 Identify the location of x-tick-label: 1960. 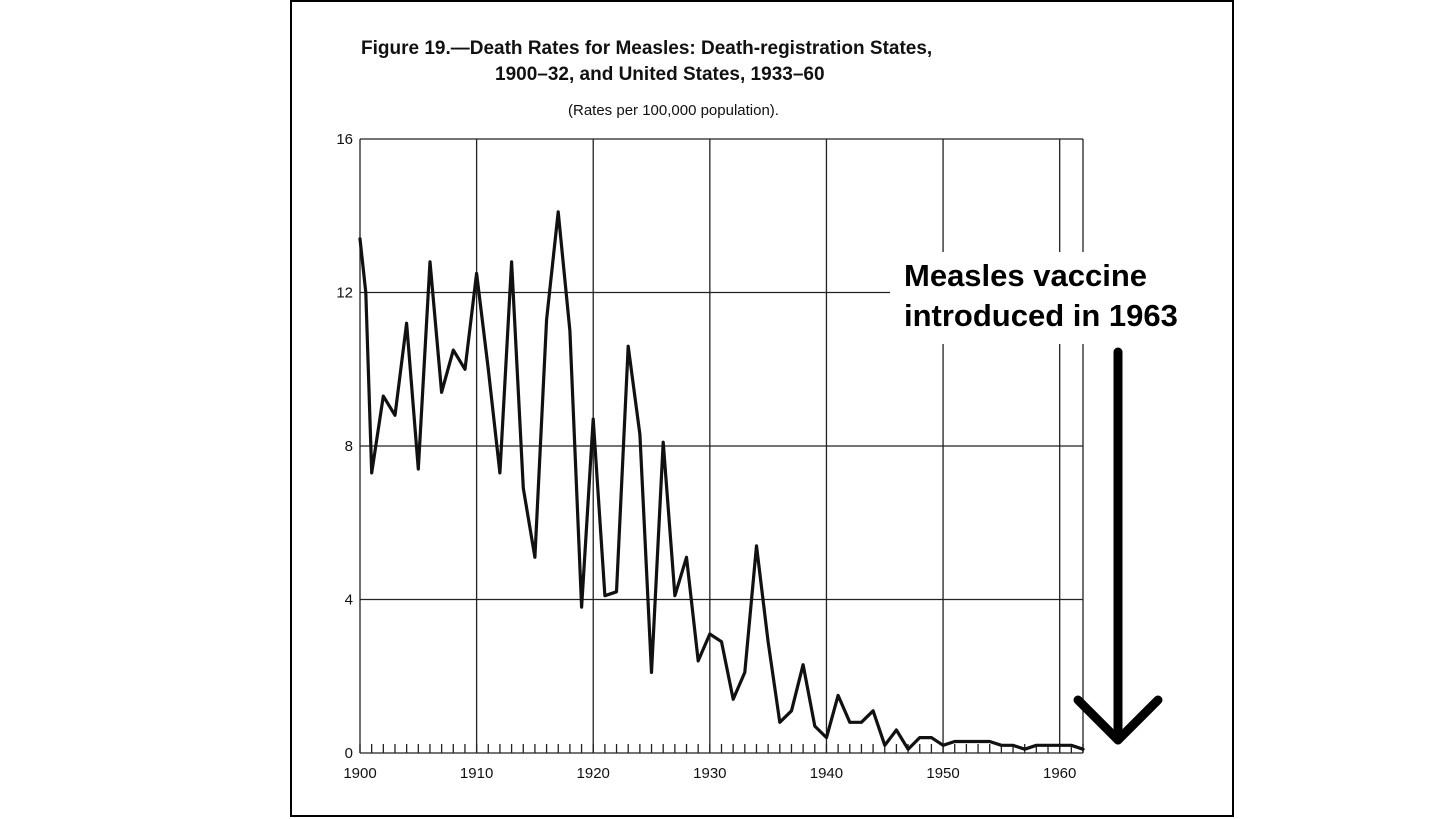
(1059, 773).